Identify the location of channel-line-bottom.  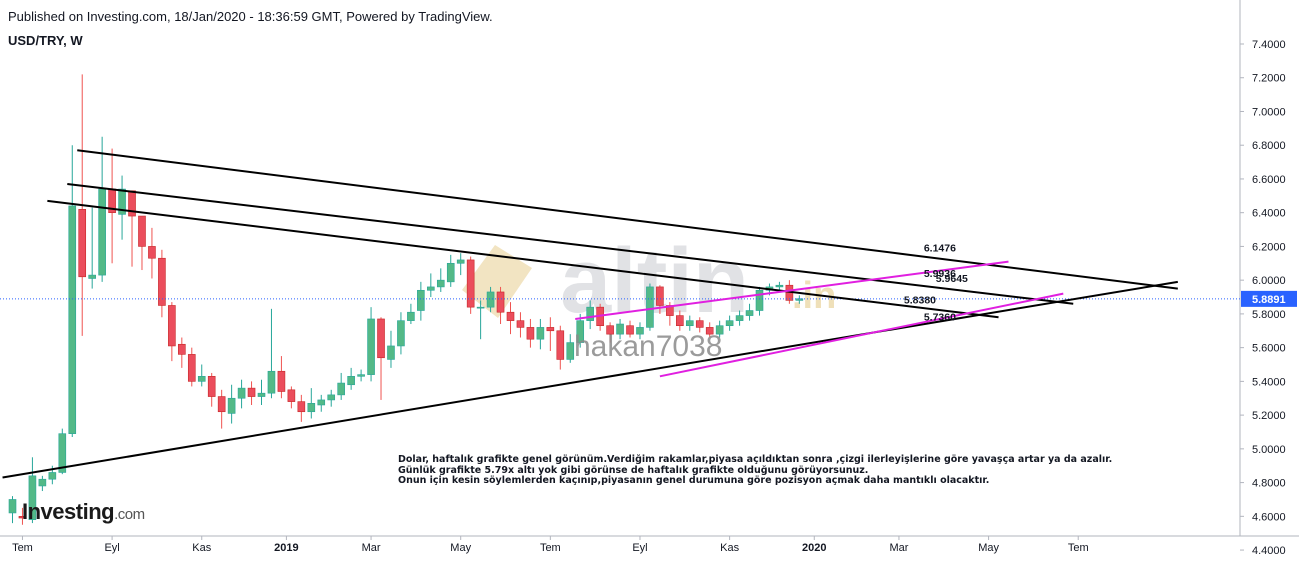
(861, 335).